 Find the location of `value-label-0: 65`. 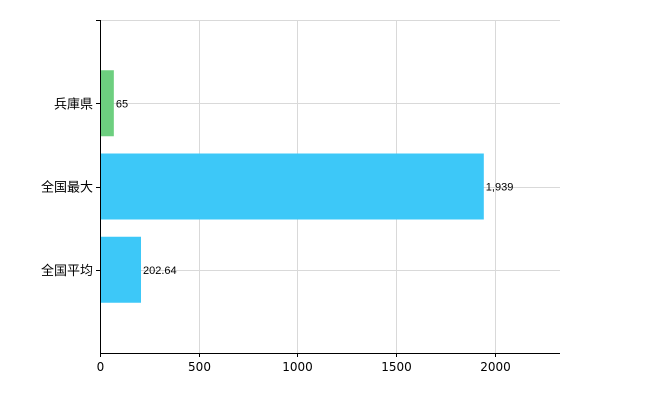

value-label-0: 65 is located at coordinates (122, 104).